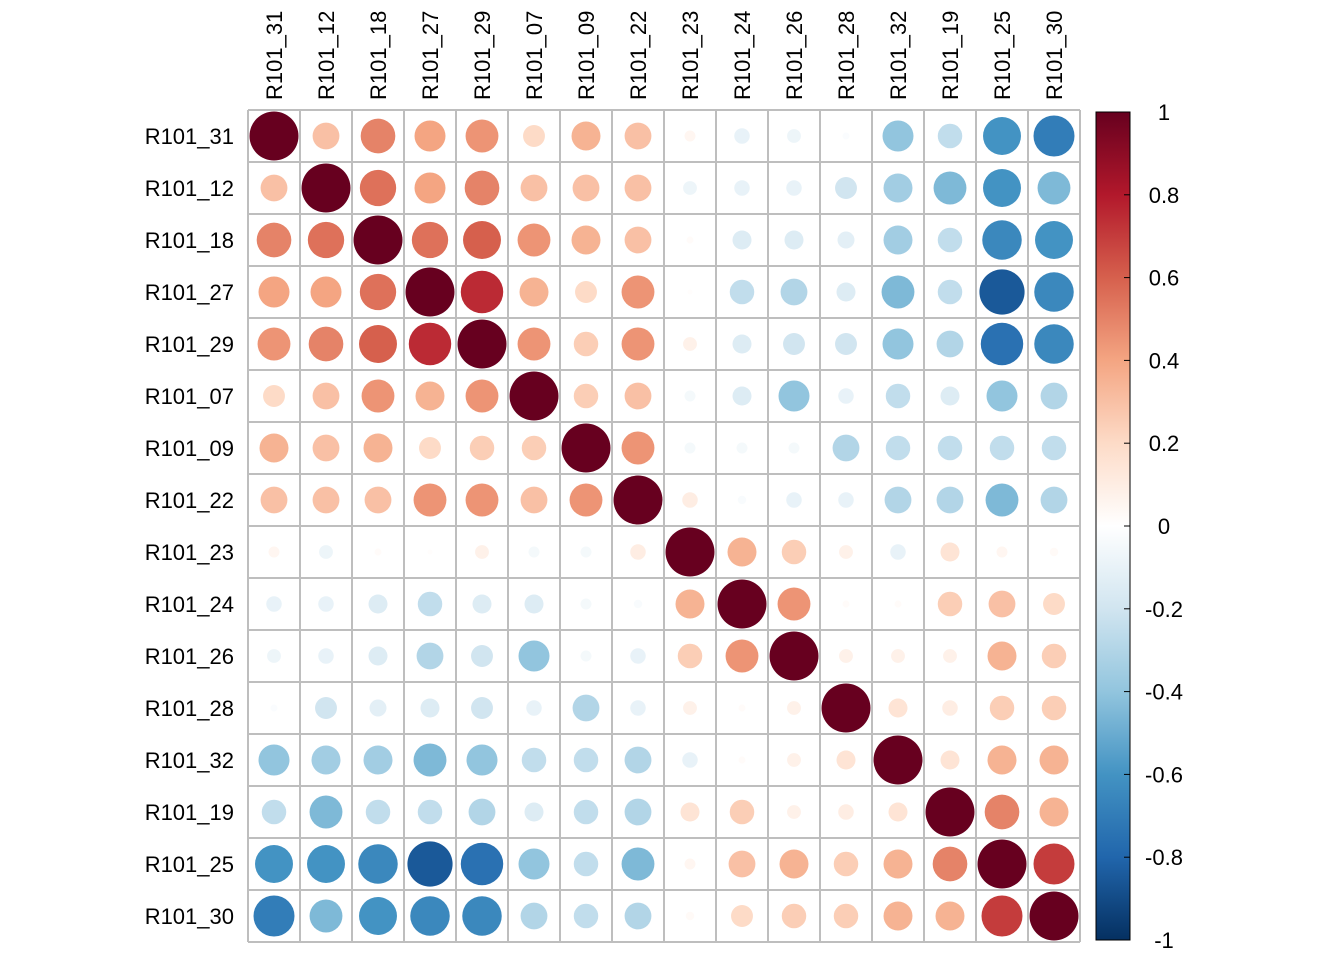 The width and height of the screenshot is (1344, 965). I want to click on colorbar-tick-label: 0.8, so click(1164, 195).